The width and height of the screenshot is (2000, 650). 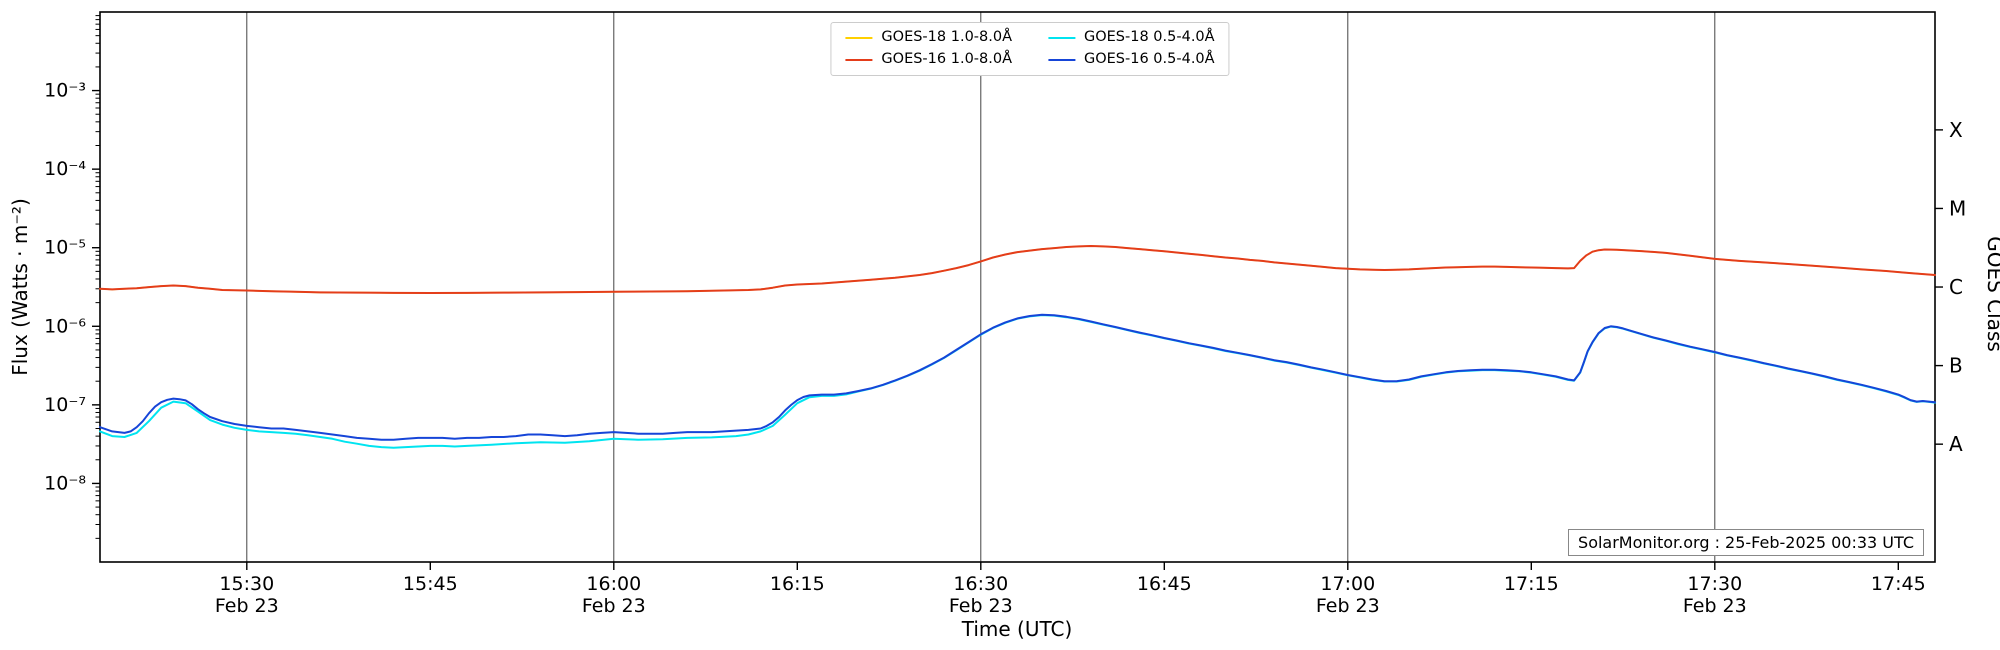 I want to click on solarmonitor-timestamp: SolarMonitor.org : 25-Feb-2025 00:33 UTC, so click(x=1746, y=542).